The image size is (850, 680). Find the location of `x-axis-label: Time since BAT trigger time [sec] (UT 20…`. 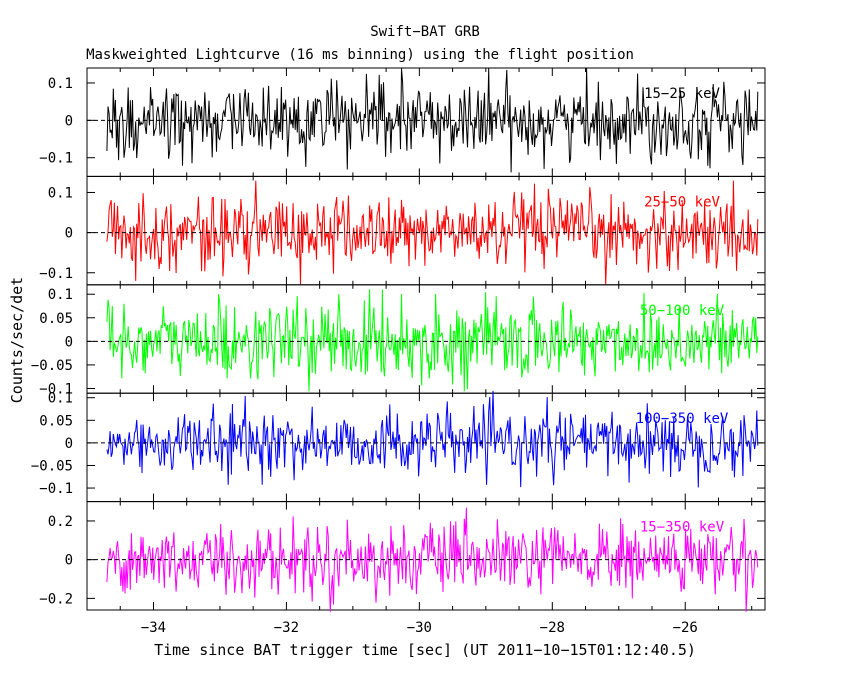

x-axis-label: Time since BAT trigger time [sec] (UT 20… is located at coordinates (425, 650).